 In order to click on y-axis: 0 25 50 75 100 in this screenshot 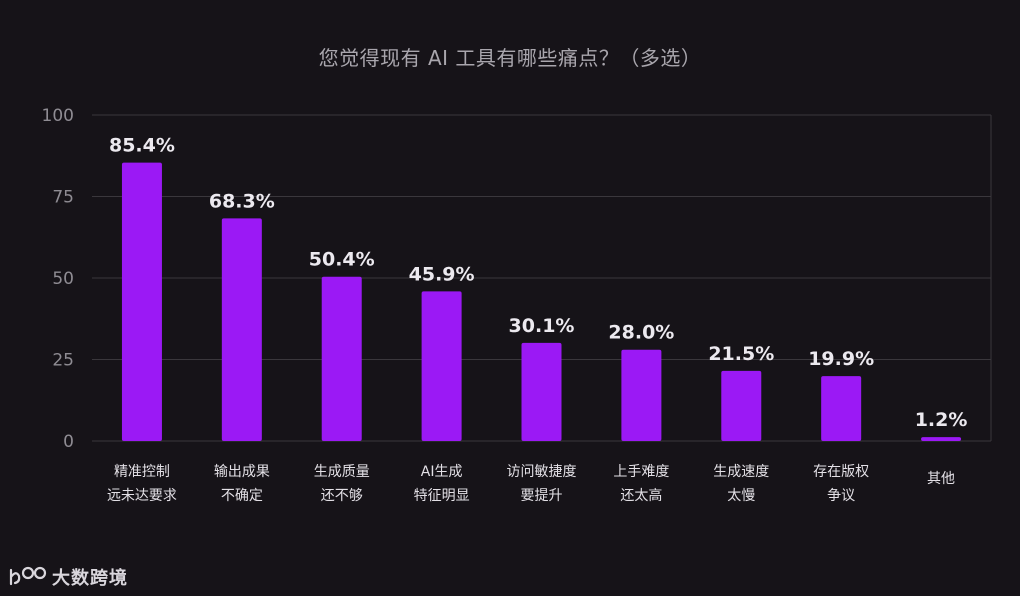, I will do `click(58, 279)`.